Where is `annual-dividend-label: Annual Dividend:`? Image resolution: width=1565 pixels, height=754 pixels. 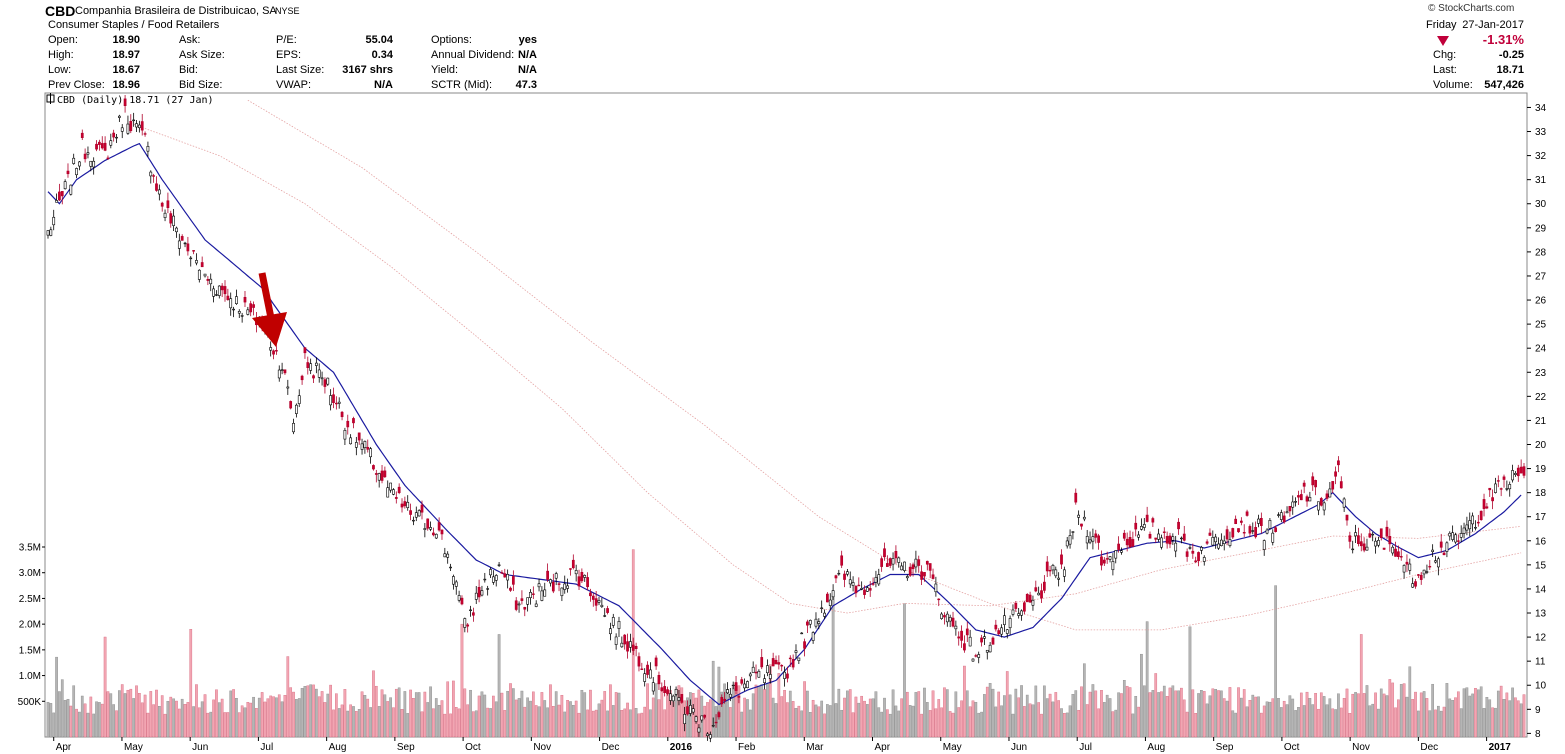 annual-dividend-label: Annual Dividend: is located at coordinates (473, 55).